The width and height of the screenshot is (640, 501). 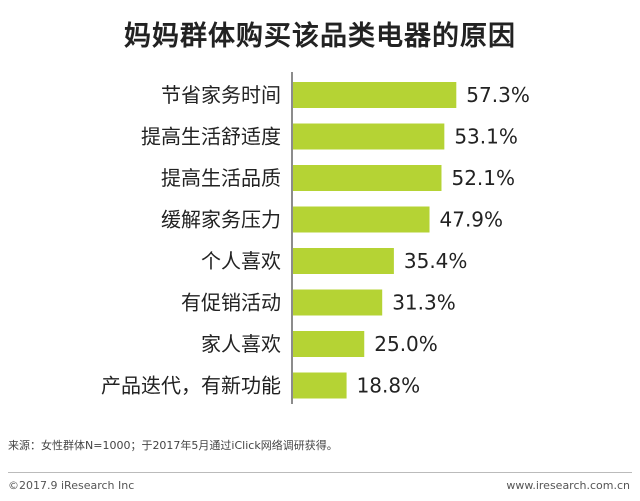 I want to click on category-label: 缓解家务压力, so click(x=221, y=220).